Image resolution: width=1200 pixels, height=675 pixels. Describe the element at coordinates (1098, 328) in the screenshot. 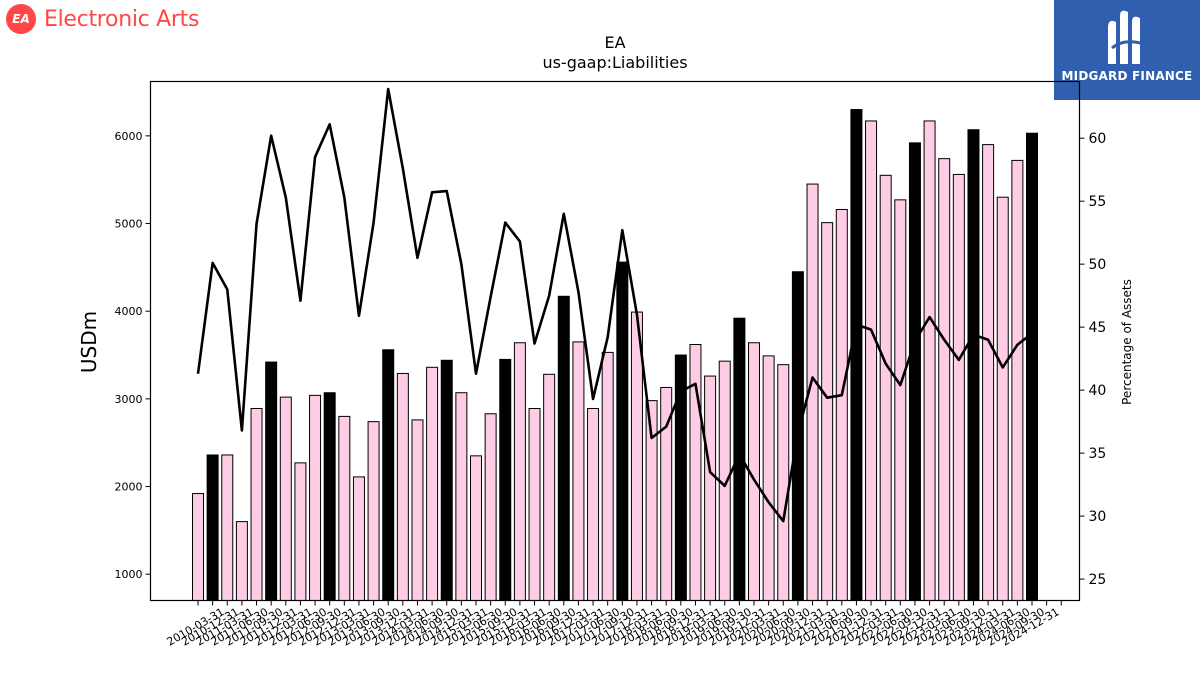

I see `y2-tick-label: 45` at that location.